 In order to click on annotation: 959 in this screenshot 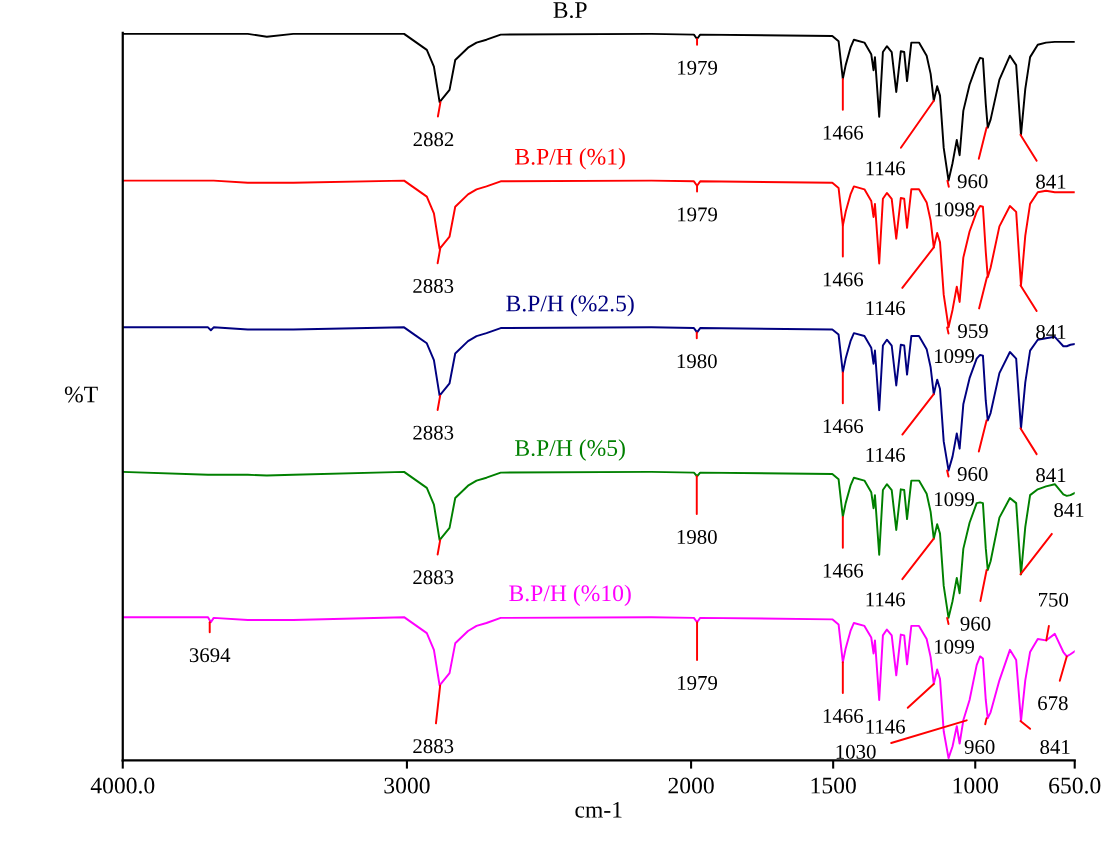, I will do `click(973, 330)`.